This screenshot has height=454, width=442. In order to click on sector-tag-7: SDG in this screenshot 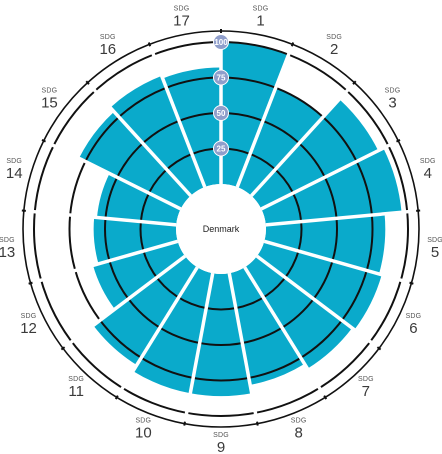, I will do `click(366, 379)`.